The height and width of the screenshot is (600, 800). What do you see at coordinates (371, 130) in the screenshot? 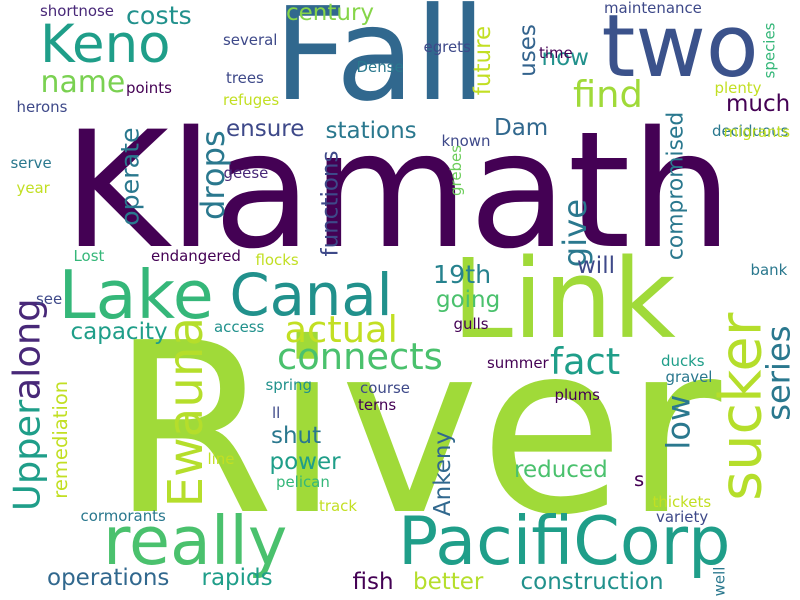
I see `word-stations: stations` at bounding box center [371, 130].